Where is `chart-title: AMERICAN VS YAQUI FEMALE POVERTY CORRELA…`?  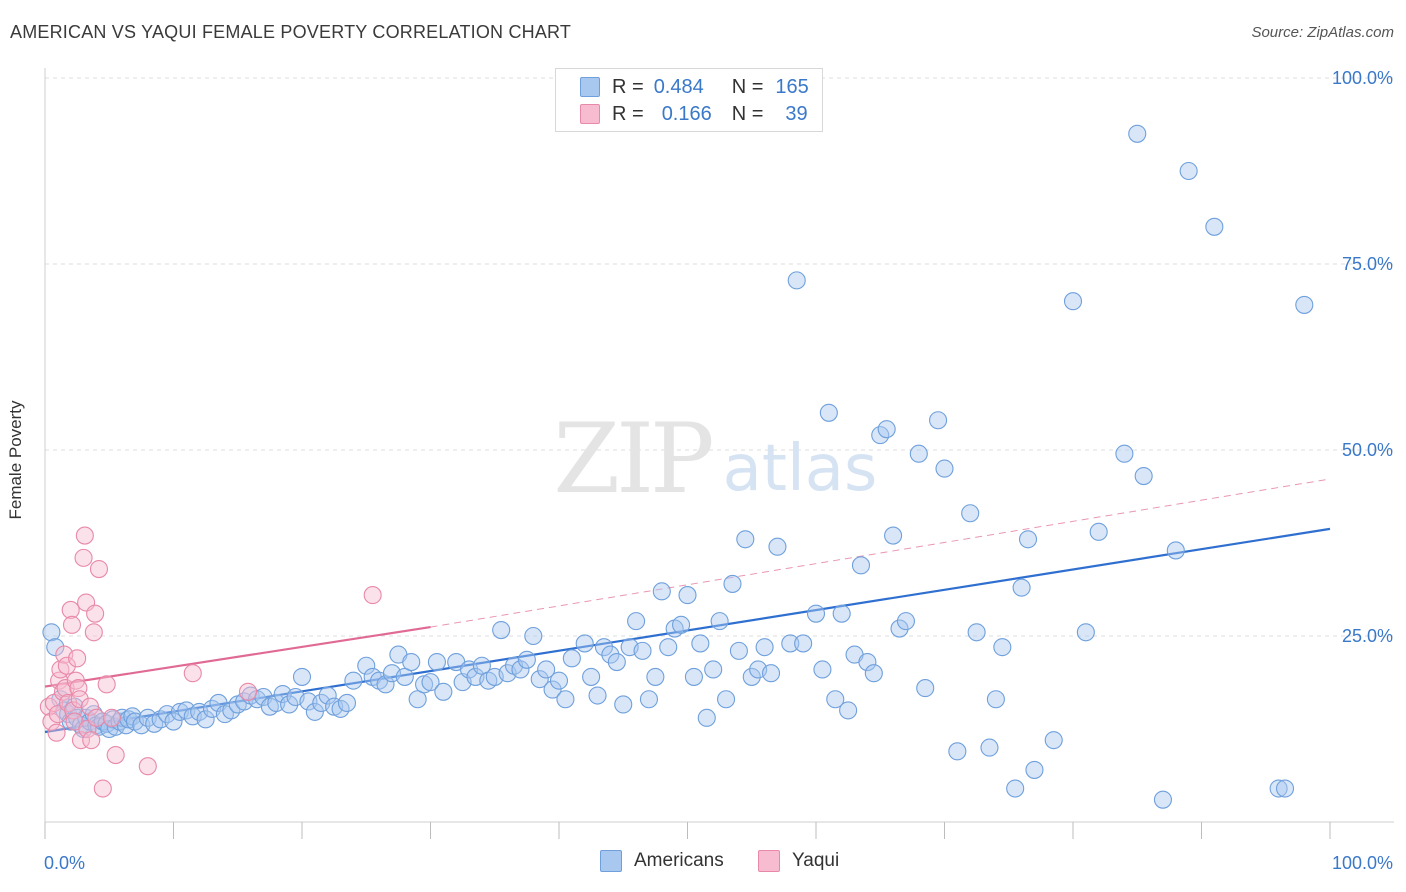
chart-title: AMERICAN VS YAQUI FEMALE POVERTY CORRELA… is located at coordinates (291, 32).